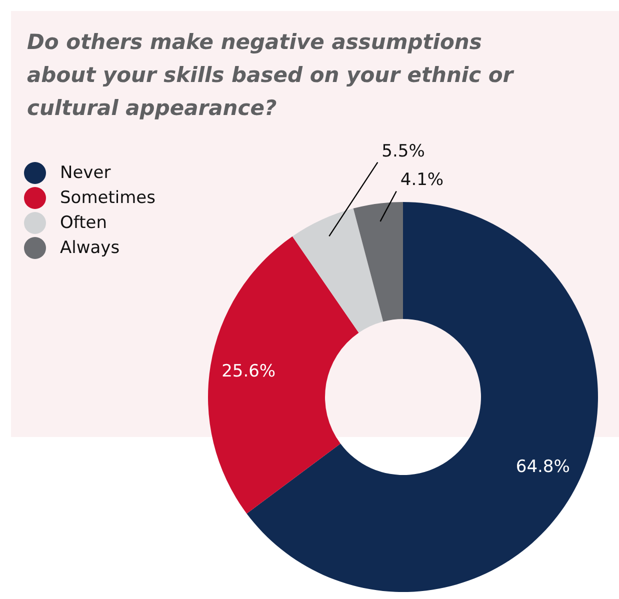 Image resolution: width=619 pixels, height=599 pixels. What do you see at coordinates (83, 223) in the screenshot?
I see `legend-label: Often` at bounding box center [83, 223].